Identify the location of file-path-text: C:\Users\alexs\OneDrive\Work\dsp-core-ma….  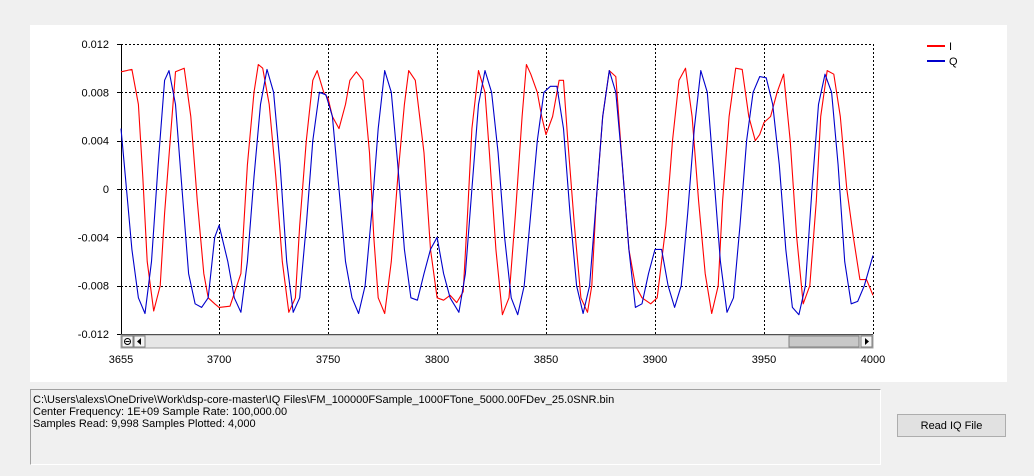
(324, 400).